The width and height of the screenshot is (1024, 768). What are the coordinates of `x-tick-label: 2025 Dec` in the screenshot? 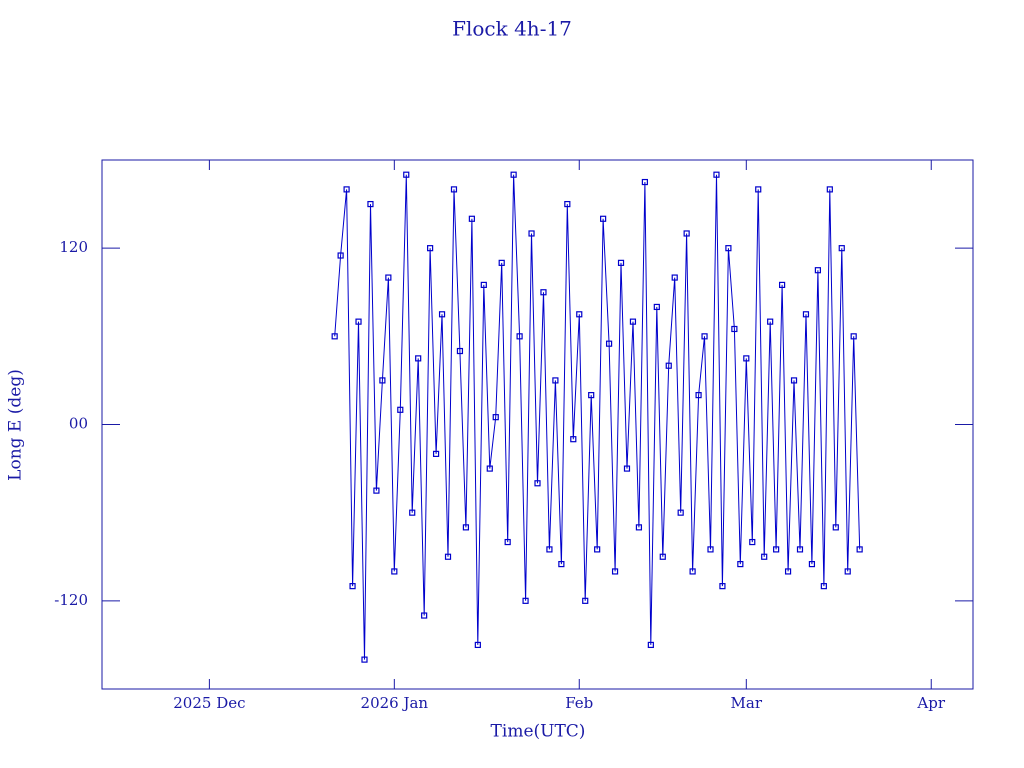 It's located at (209, 703).